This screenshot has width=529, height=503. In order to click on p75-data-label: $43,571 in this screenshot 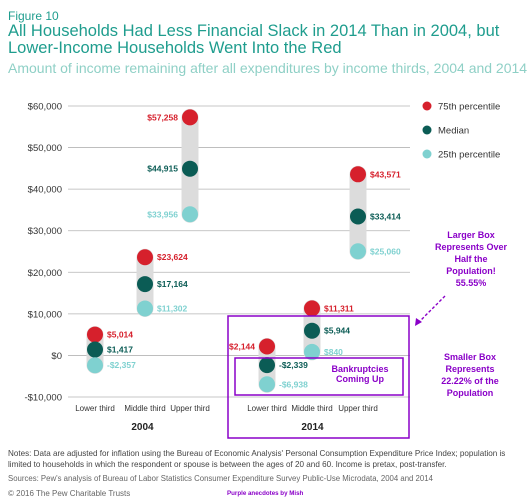, I will do `click(385, 174)`.